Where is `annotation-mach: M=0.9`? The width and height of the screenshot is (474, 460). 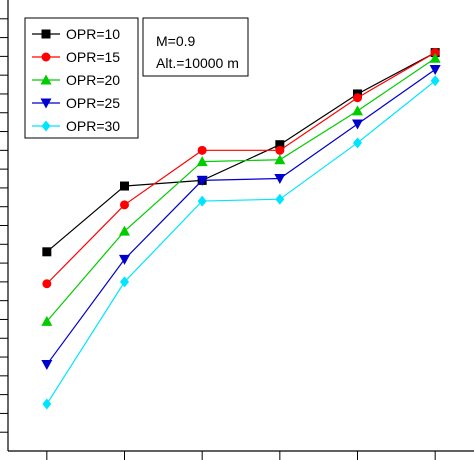 annotation-mach: M=0.9 is located at coordinates (176, 41).